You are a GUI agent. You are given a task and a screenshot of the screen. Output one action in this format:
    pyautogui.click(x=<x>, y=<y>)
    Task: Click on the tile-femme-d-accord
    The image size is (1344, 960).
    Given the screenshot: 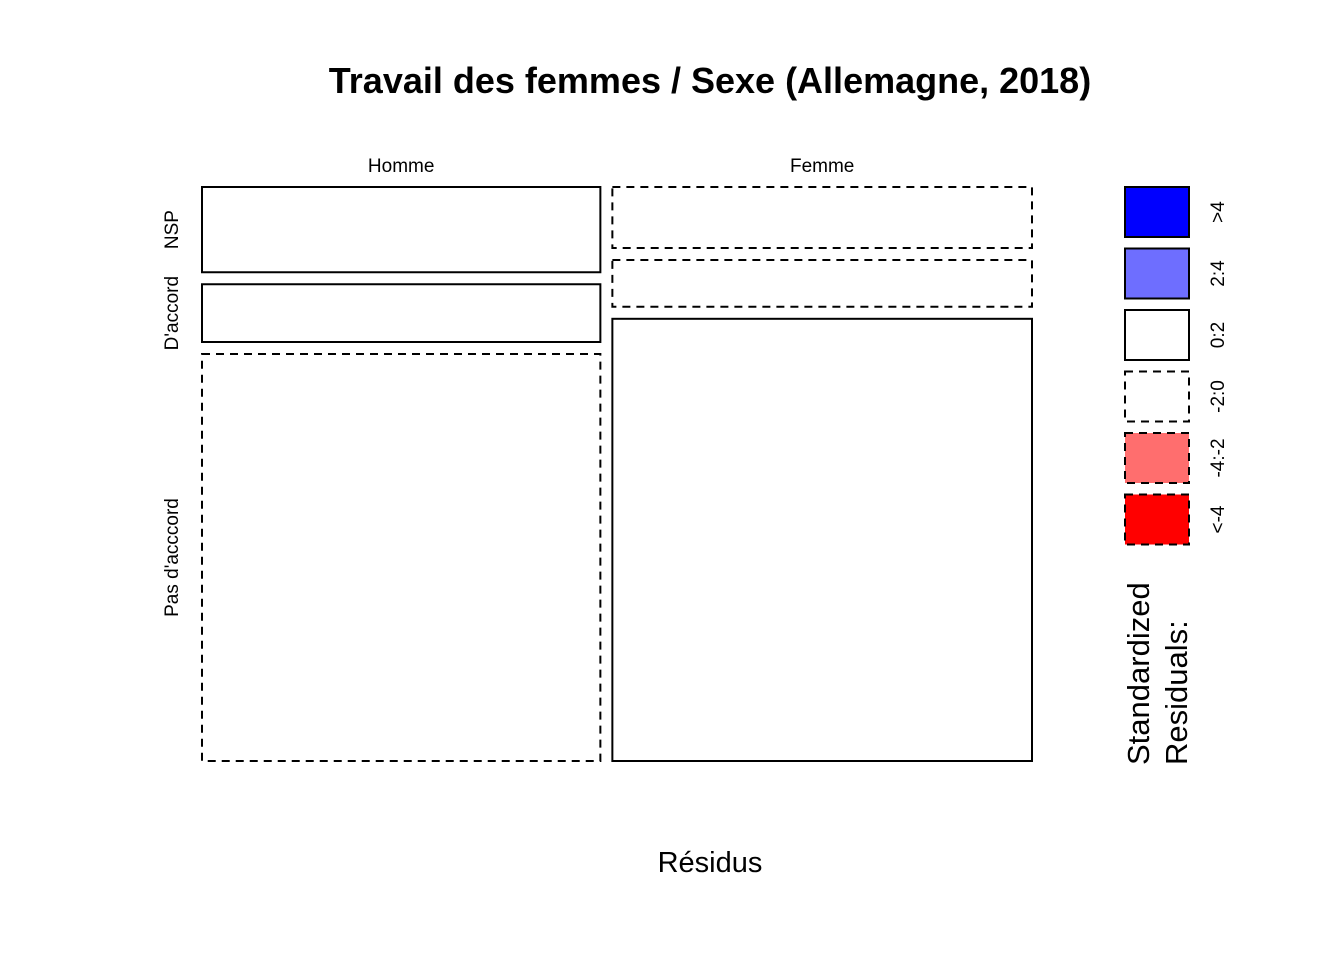 What is the action you would take?
    pyautogui.click(x=822, y=283)
    